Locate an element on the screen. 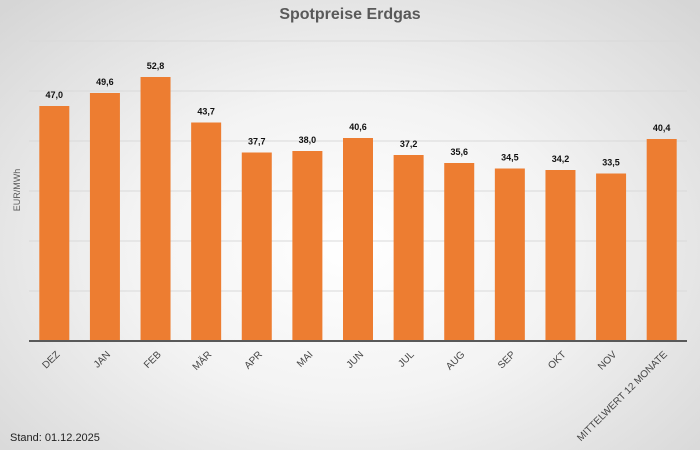  data-label: 40,6 is located at coordinates (358, 127).